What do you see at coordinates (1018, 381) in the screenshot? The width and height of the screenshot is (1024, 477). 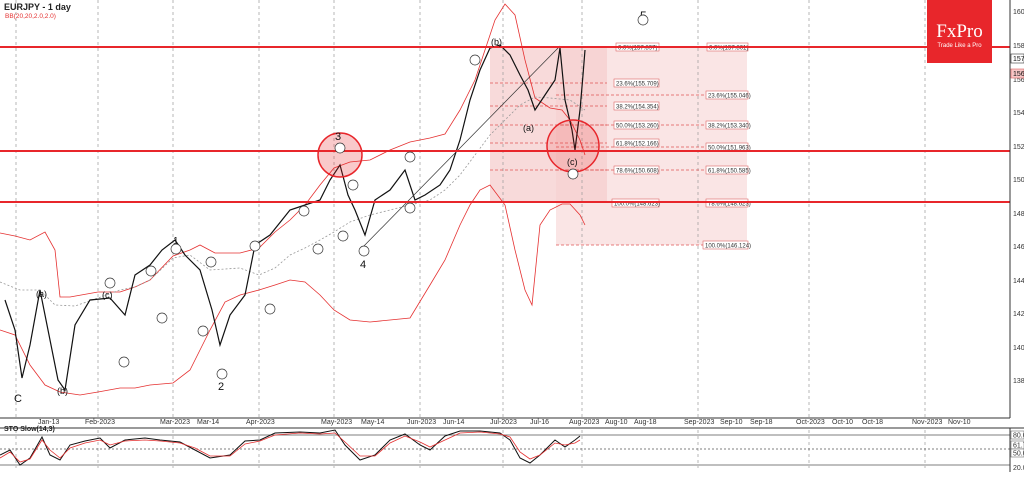 I see `svg-text: 138.000` at bounding box center [1018, 381].